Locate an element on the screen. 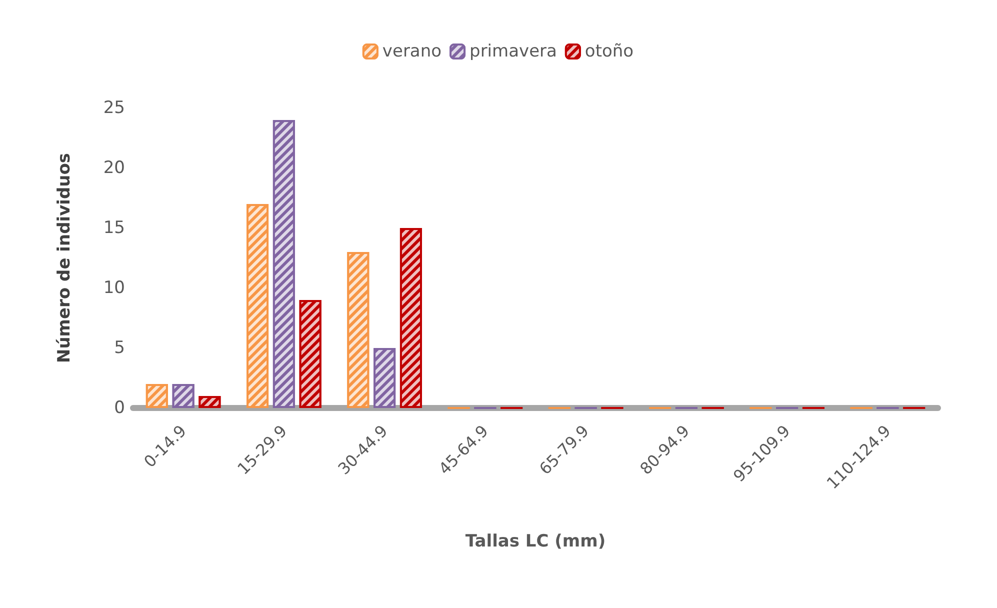 The width and height of the screenshot is (997, 608). y-tick-label: 0 is located at coordinates (119, 408).